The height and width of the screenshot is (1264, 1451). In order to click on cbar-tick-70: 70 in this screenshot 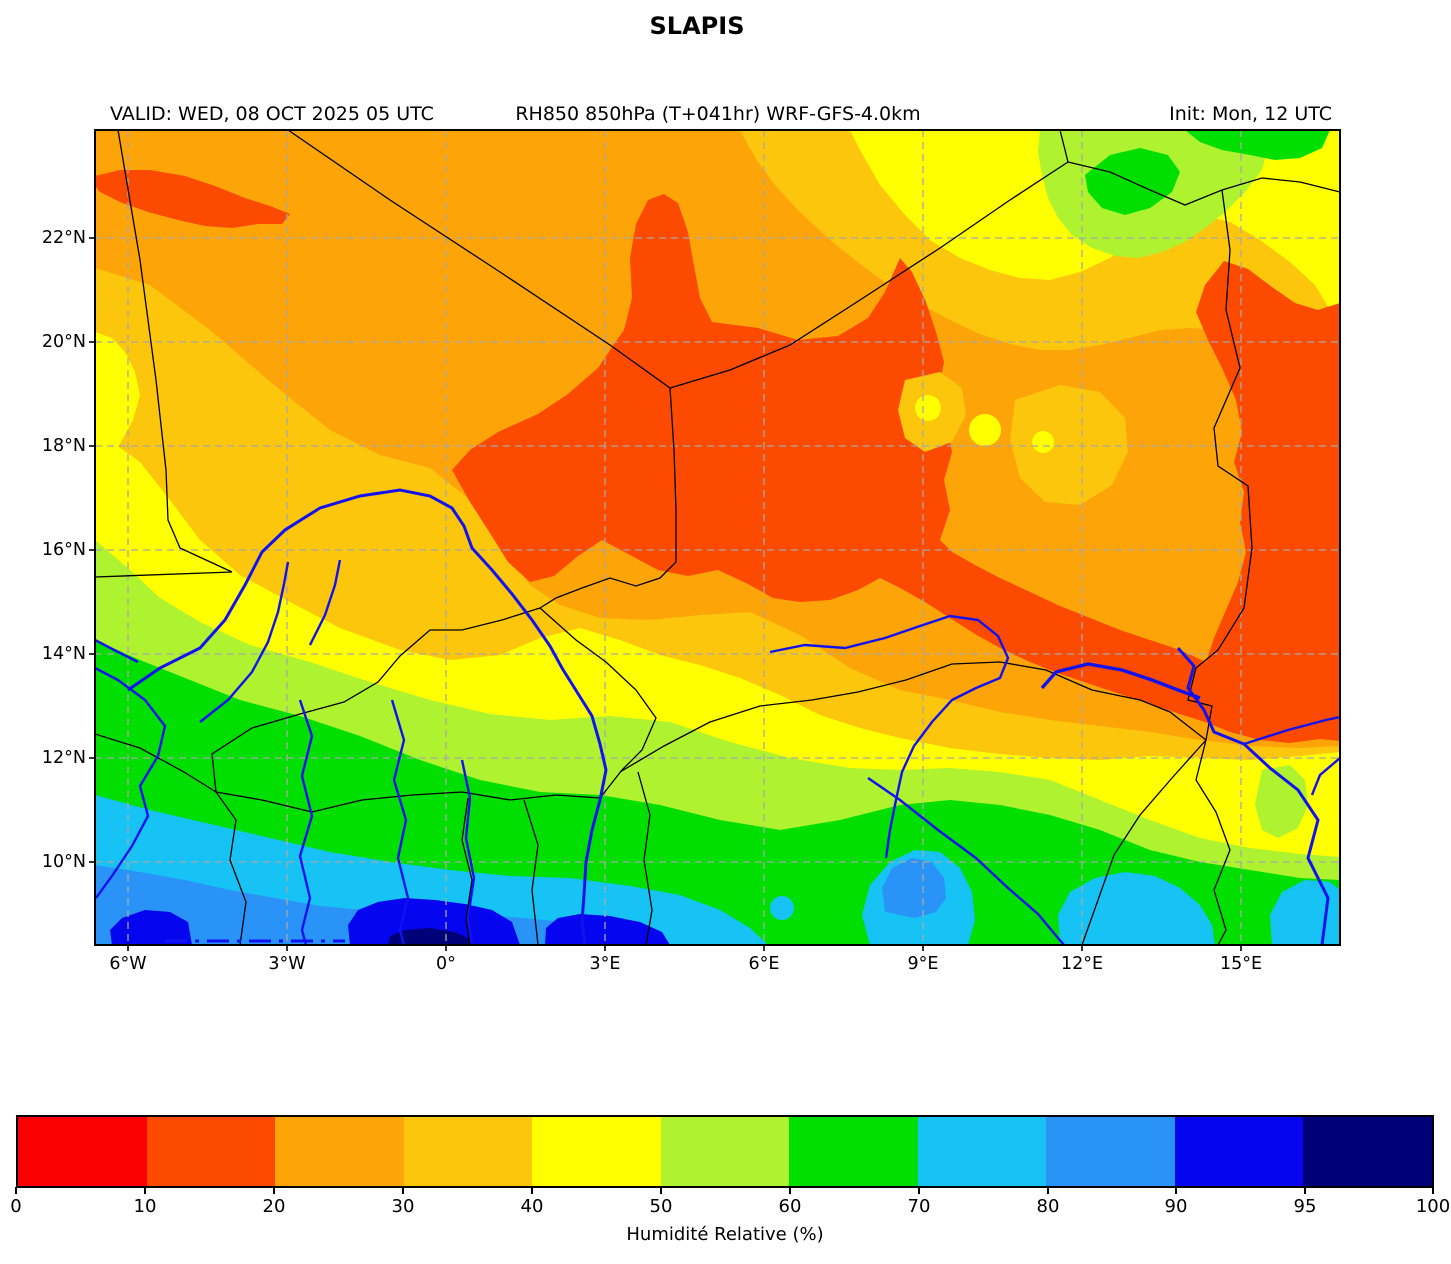, I will do `click(919, 1206)`.